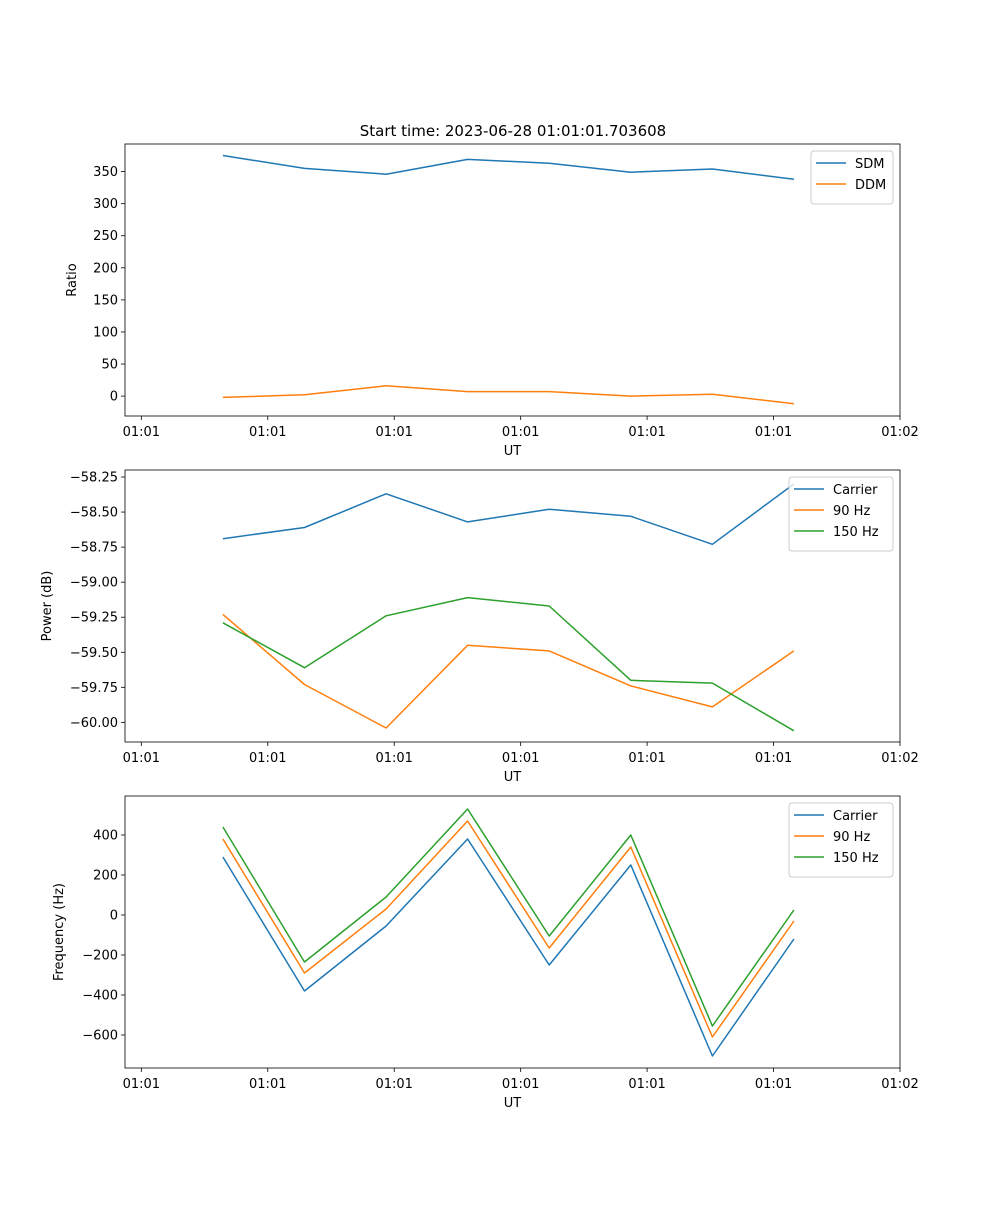 This screenshot has width=1000, height=1205. Describe the element at coordinates (94, 583) in the screenshot. I see `power-y-tick-label: −59.00` at that location.